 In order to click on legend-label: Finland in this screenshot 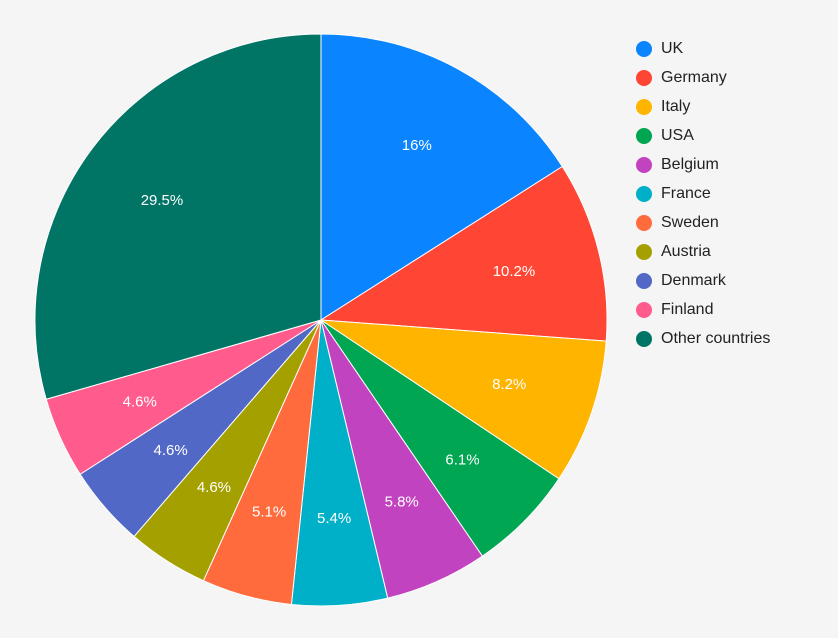, I will do `click(687, 309)`.